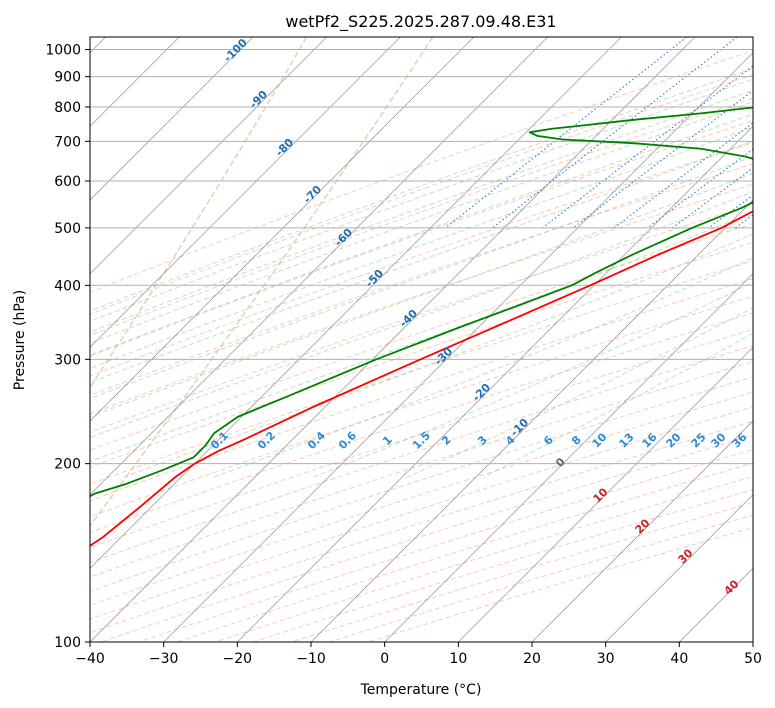  What do you see at coordinates (67, 108) in the screenshot?
I see `y-tick-label: 800` at bounding box center [67, 108].